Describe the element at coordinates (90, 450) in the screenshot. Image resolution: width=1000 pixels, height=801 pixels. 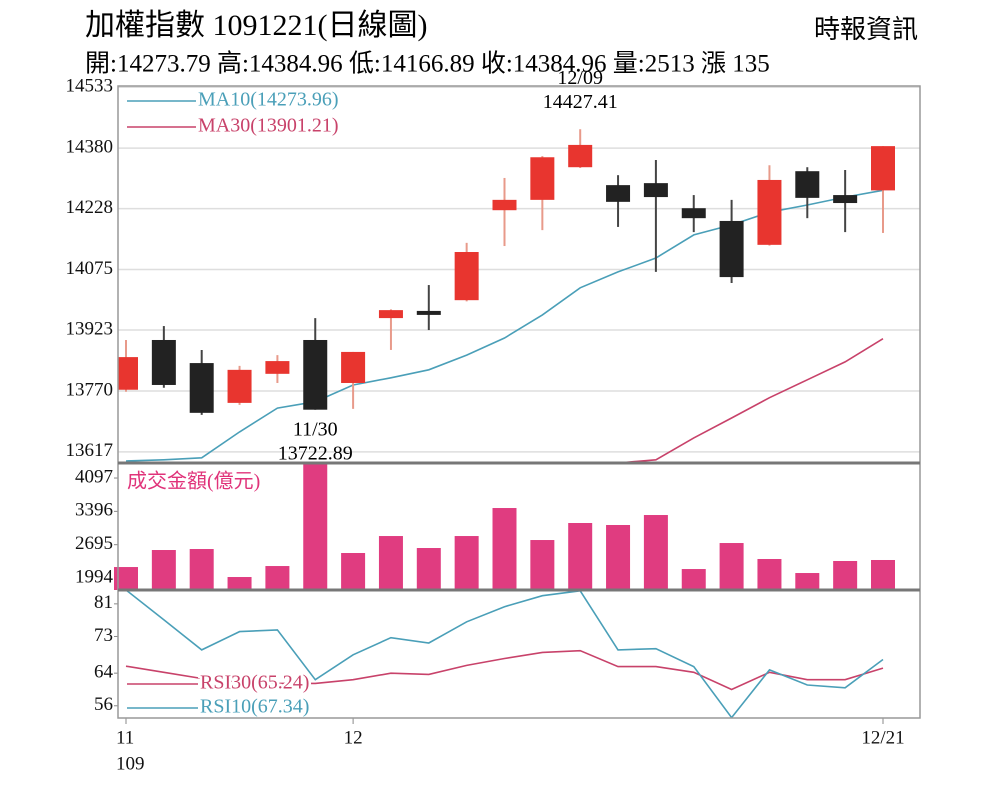
I see `y-tick-label: 13617` at that location.